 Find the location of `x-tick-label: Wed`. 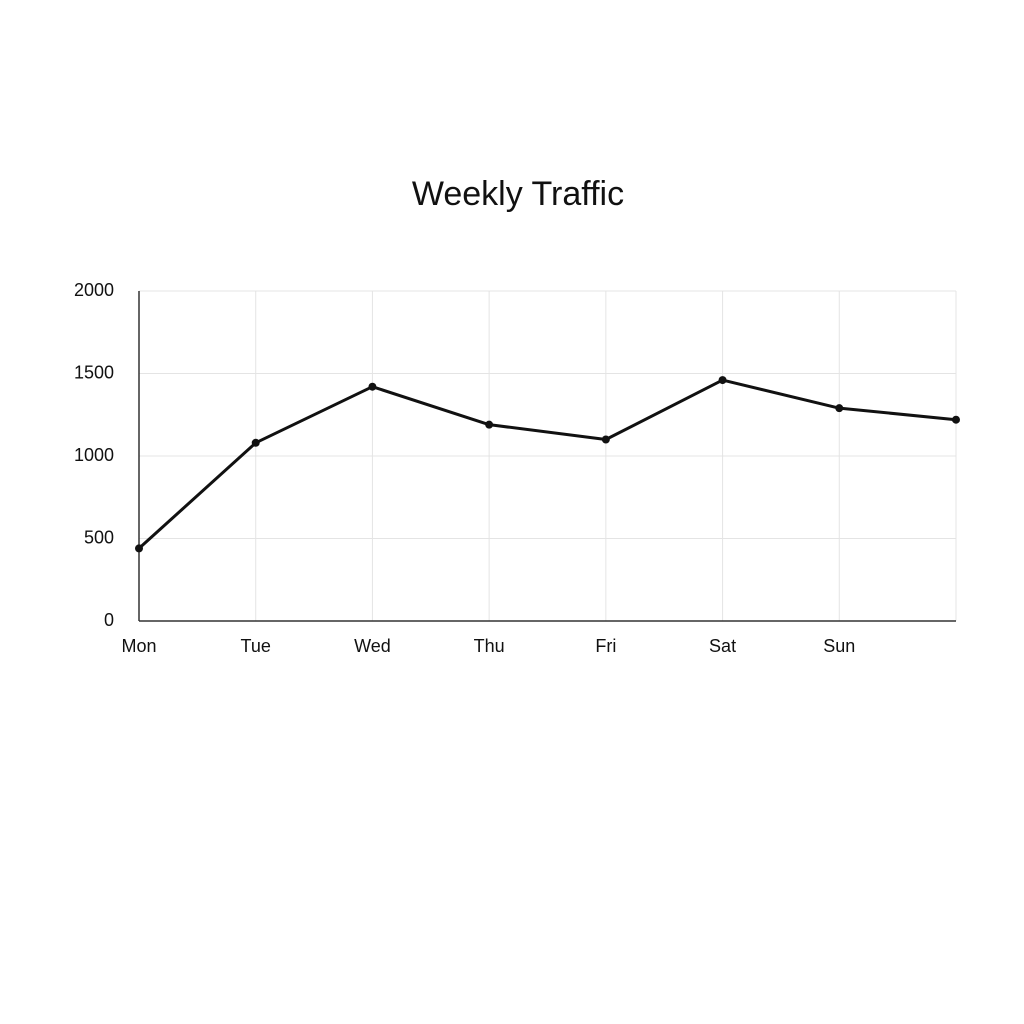

x-tick-label: Wed is located at coordinates (372, 646).